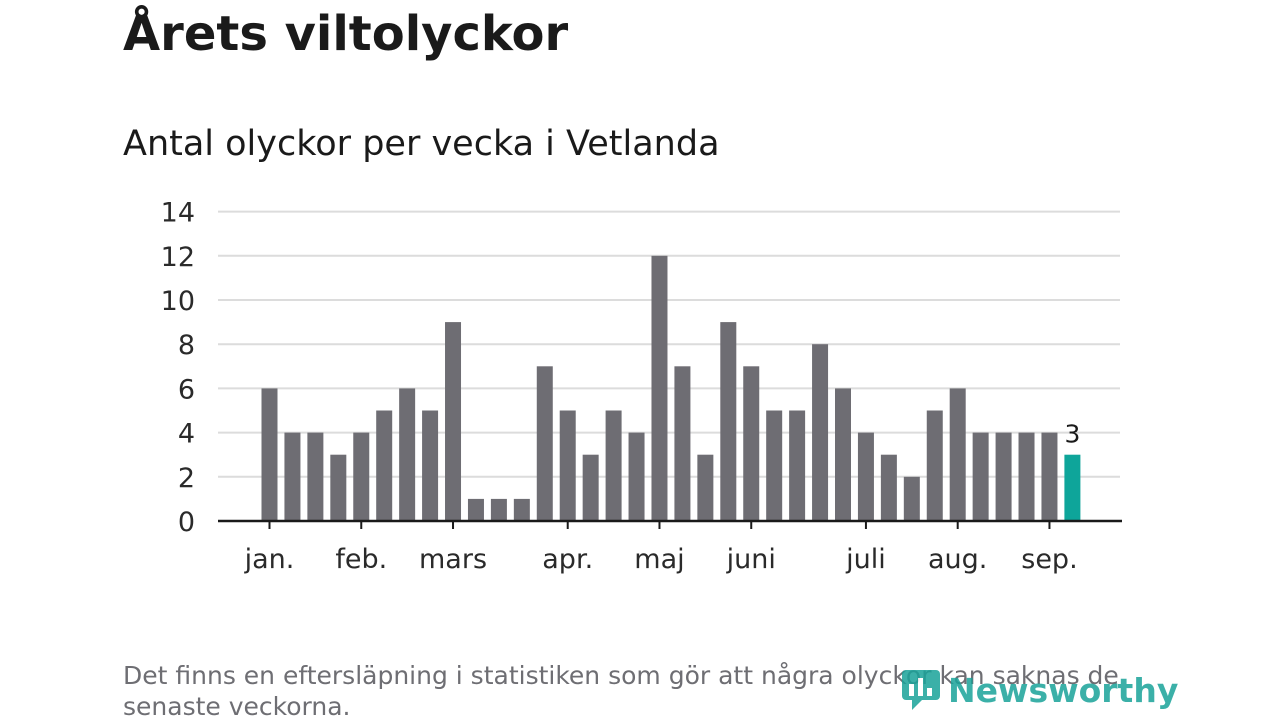 This screenshot has width=1280, height=722. I want to click on chart-subtitle: Antal olyckor per vecka i Vetlanda, so click(421, 144).